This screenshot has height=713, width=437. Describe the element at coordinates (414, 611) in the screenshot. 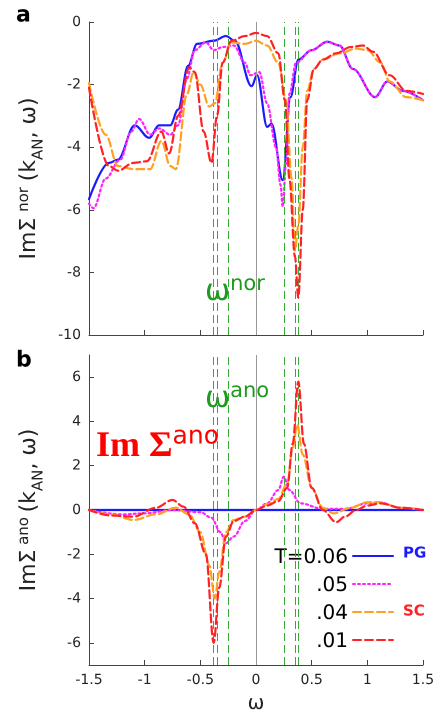

I see `annotation: SC` at that location.